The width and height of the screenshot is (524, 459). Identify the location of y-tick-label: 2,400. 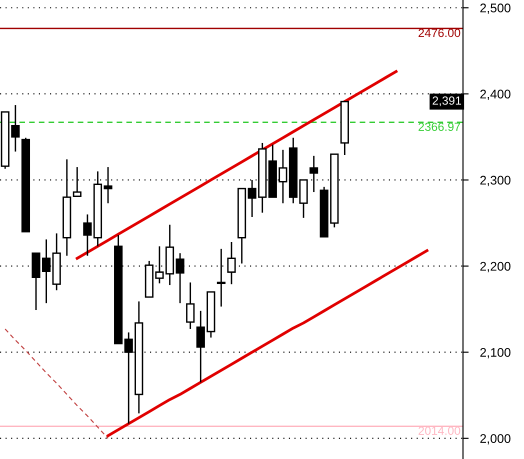
(495, 95).